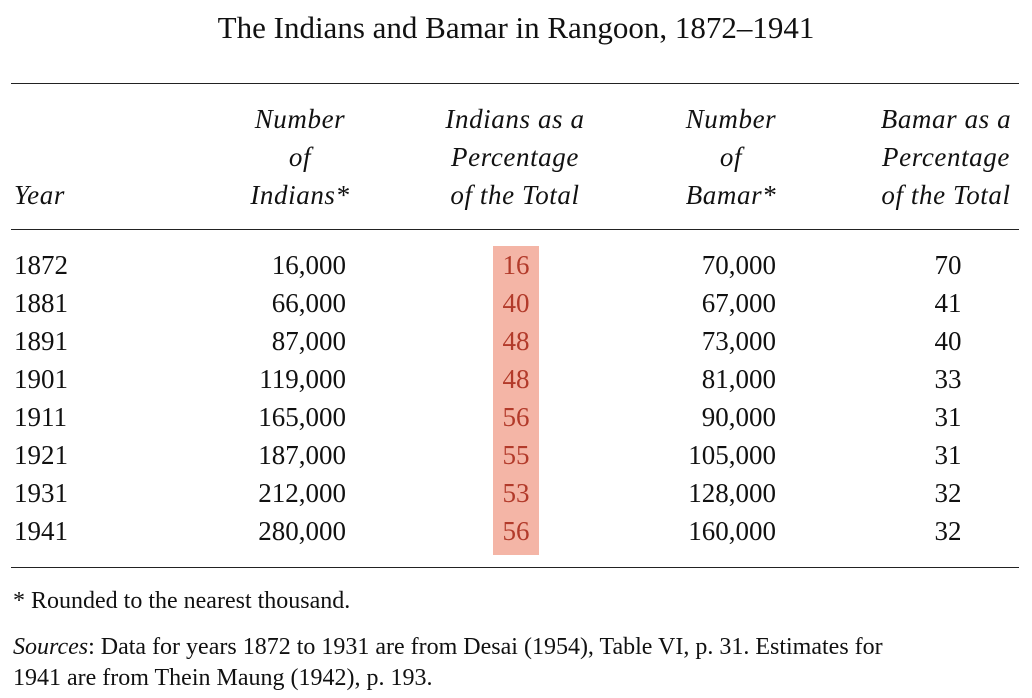 This screenshot has height=698, width=1032. What do you see at coordinates (41, 531) in the screenshot?
I see `cell-year: 1941` at bounding box center [41, 531].